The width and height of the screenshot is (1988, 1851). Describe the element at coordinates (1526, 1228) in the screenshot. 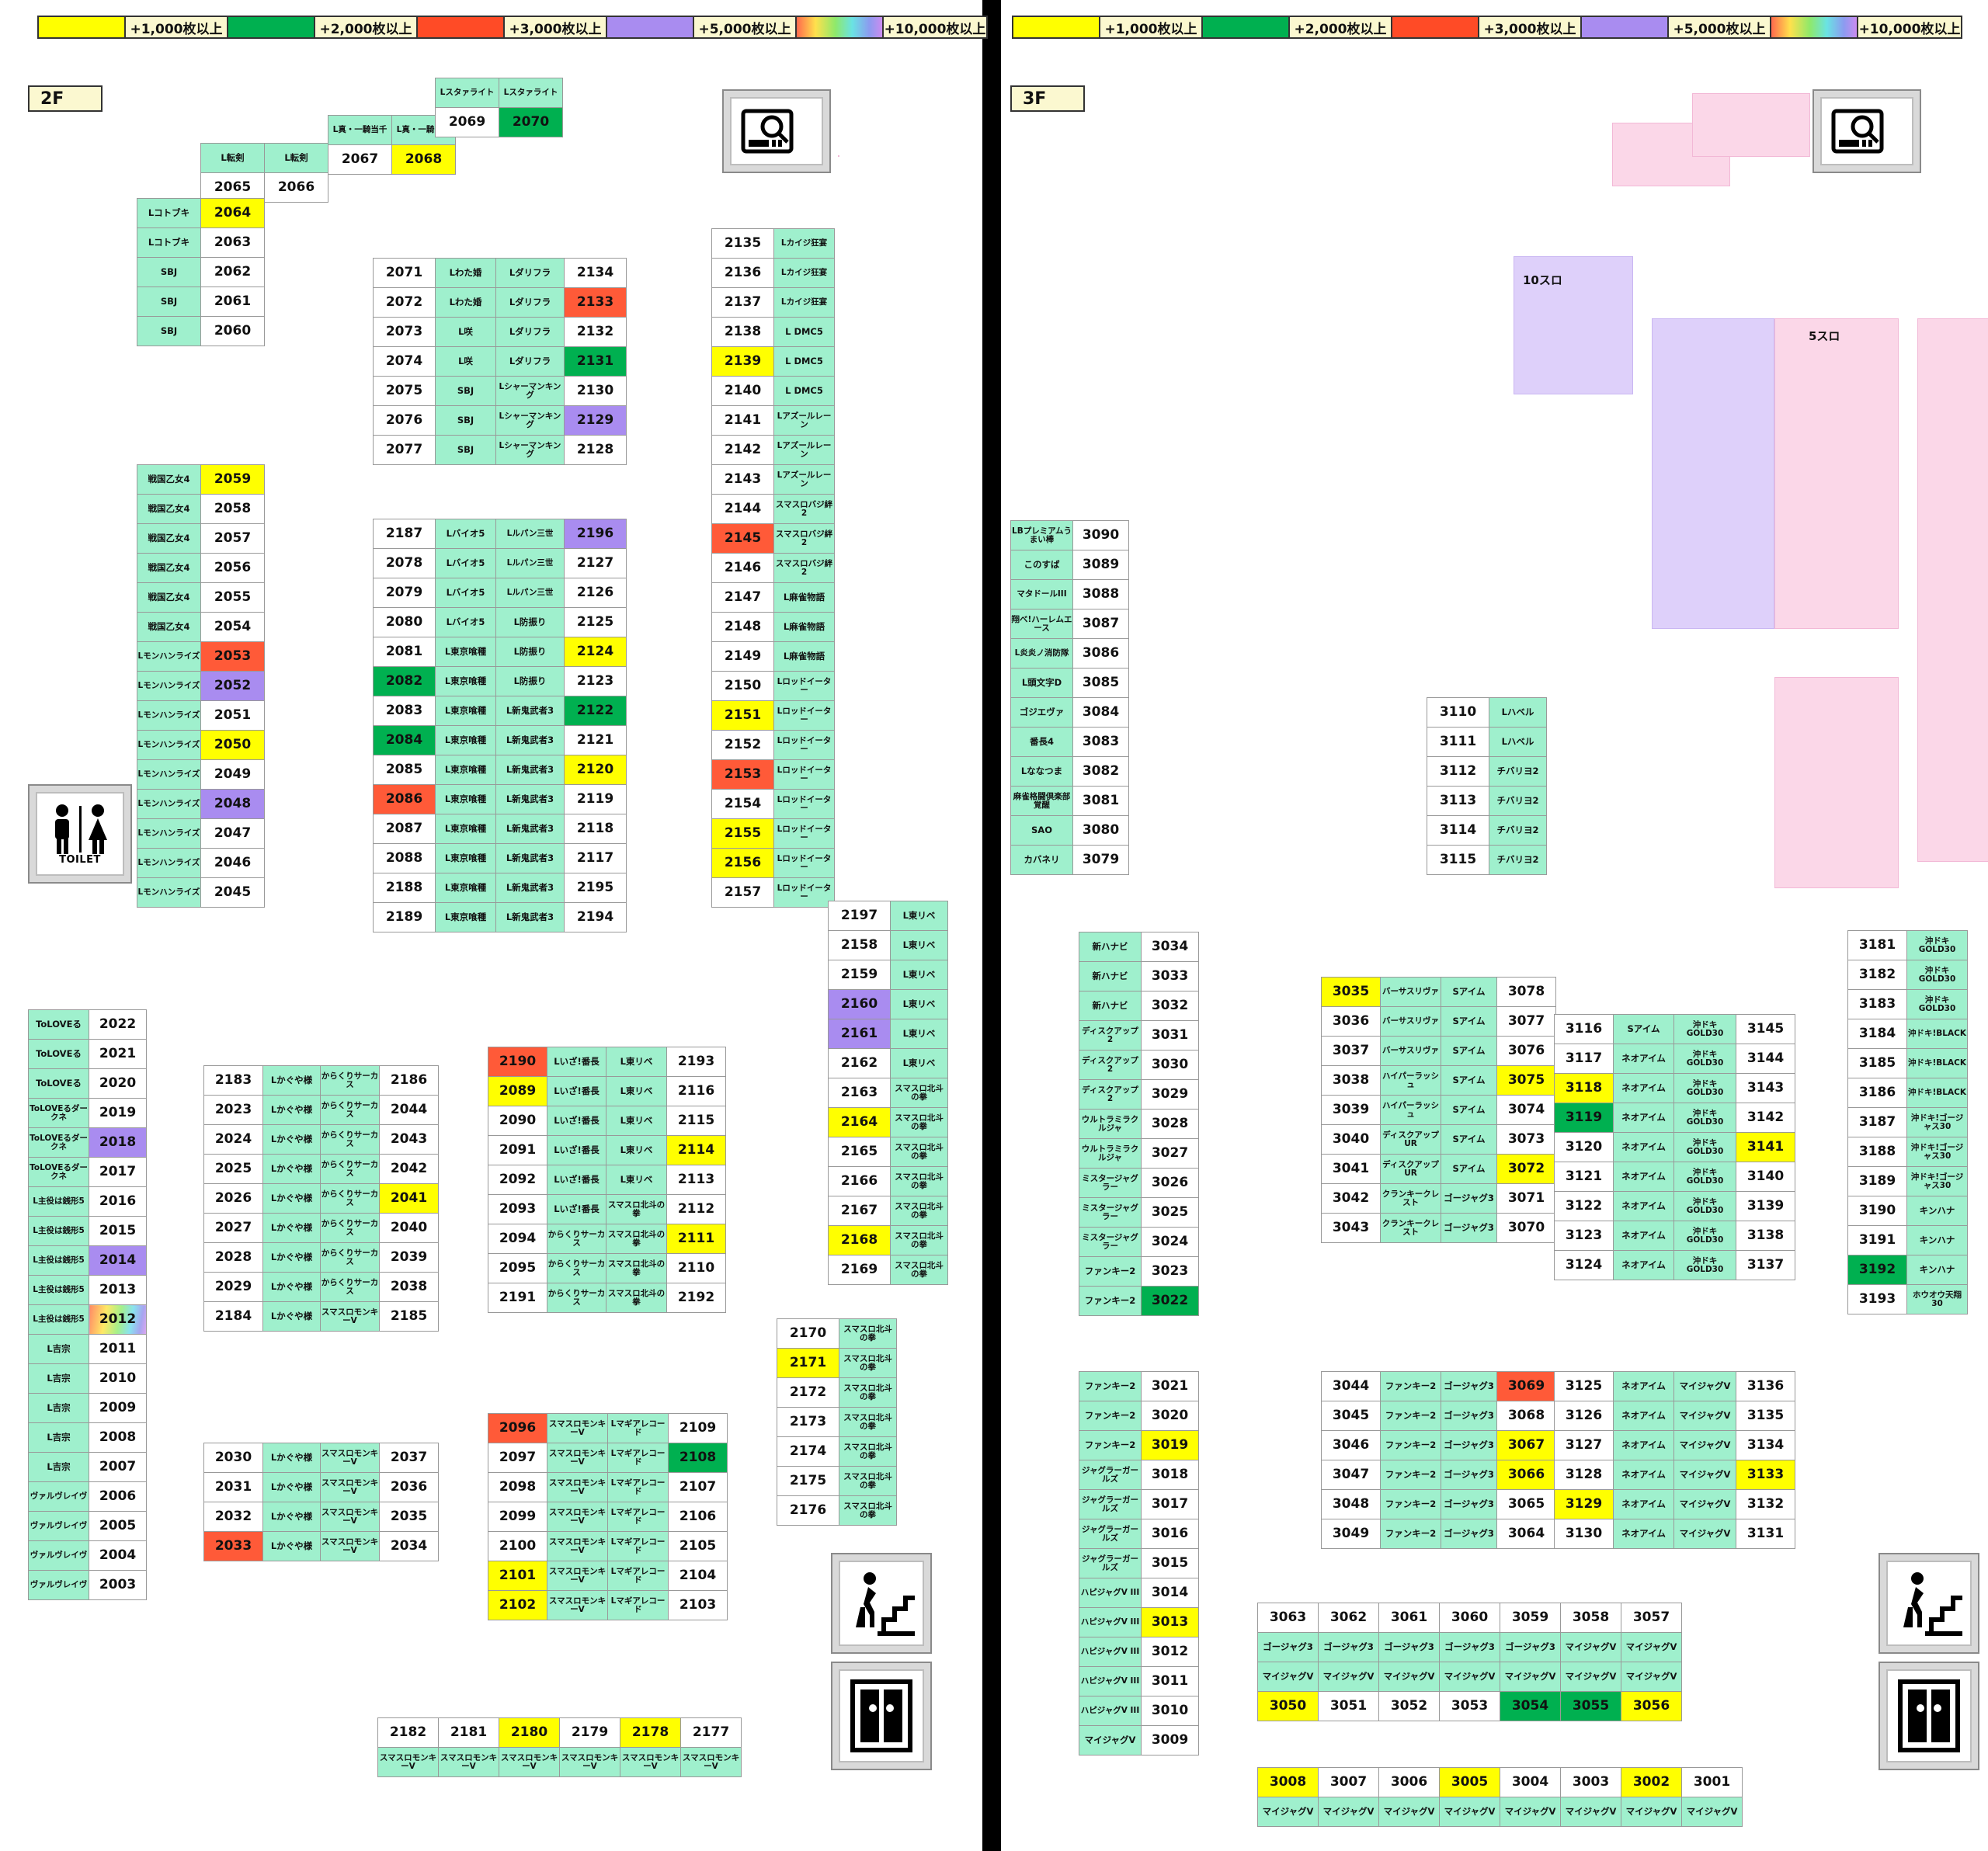

I see `machine-number-cell: 3070` at that location.